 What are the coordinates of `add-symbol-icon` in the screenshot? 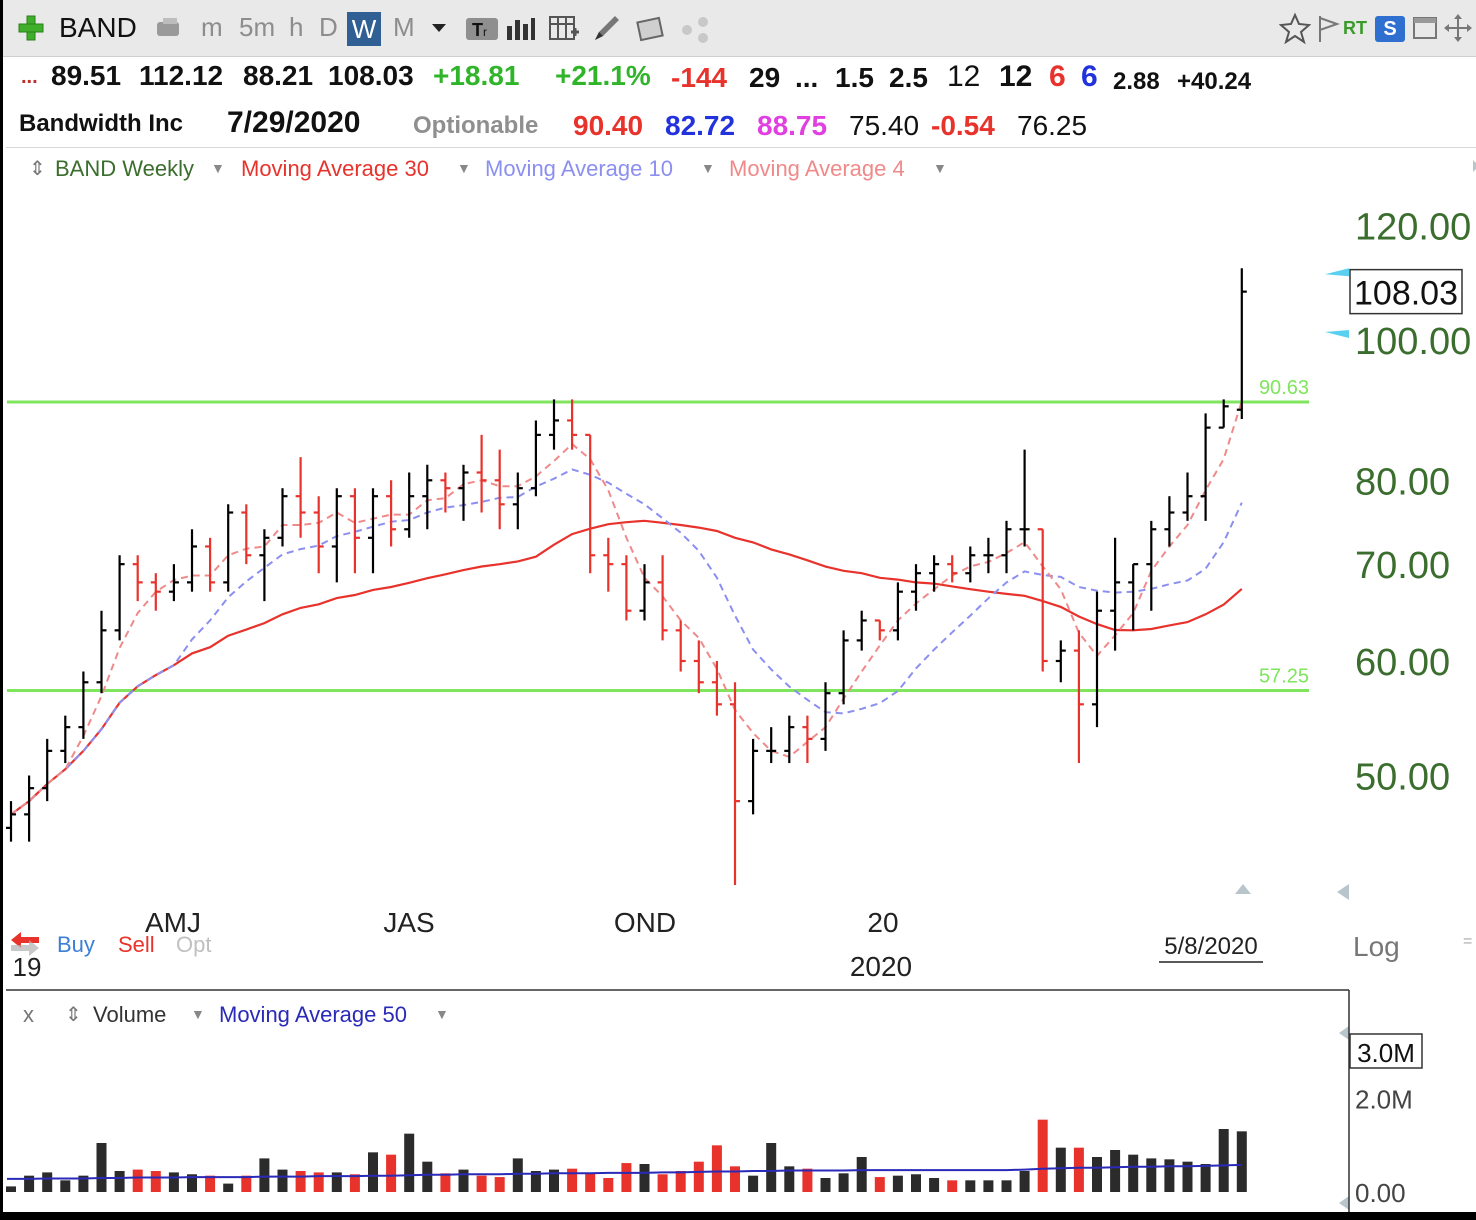 It's located at (31, 28).